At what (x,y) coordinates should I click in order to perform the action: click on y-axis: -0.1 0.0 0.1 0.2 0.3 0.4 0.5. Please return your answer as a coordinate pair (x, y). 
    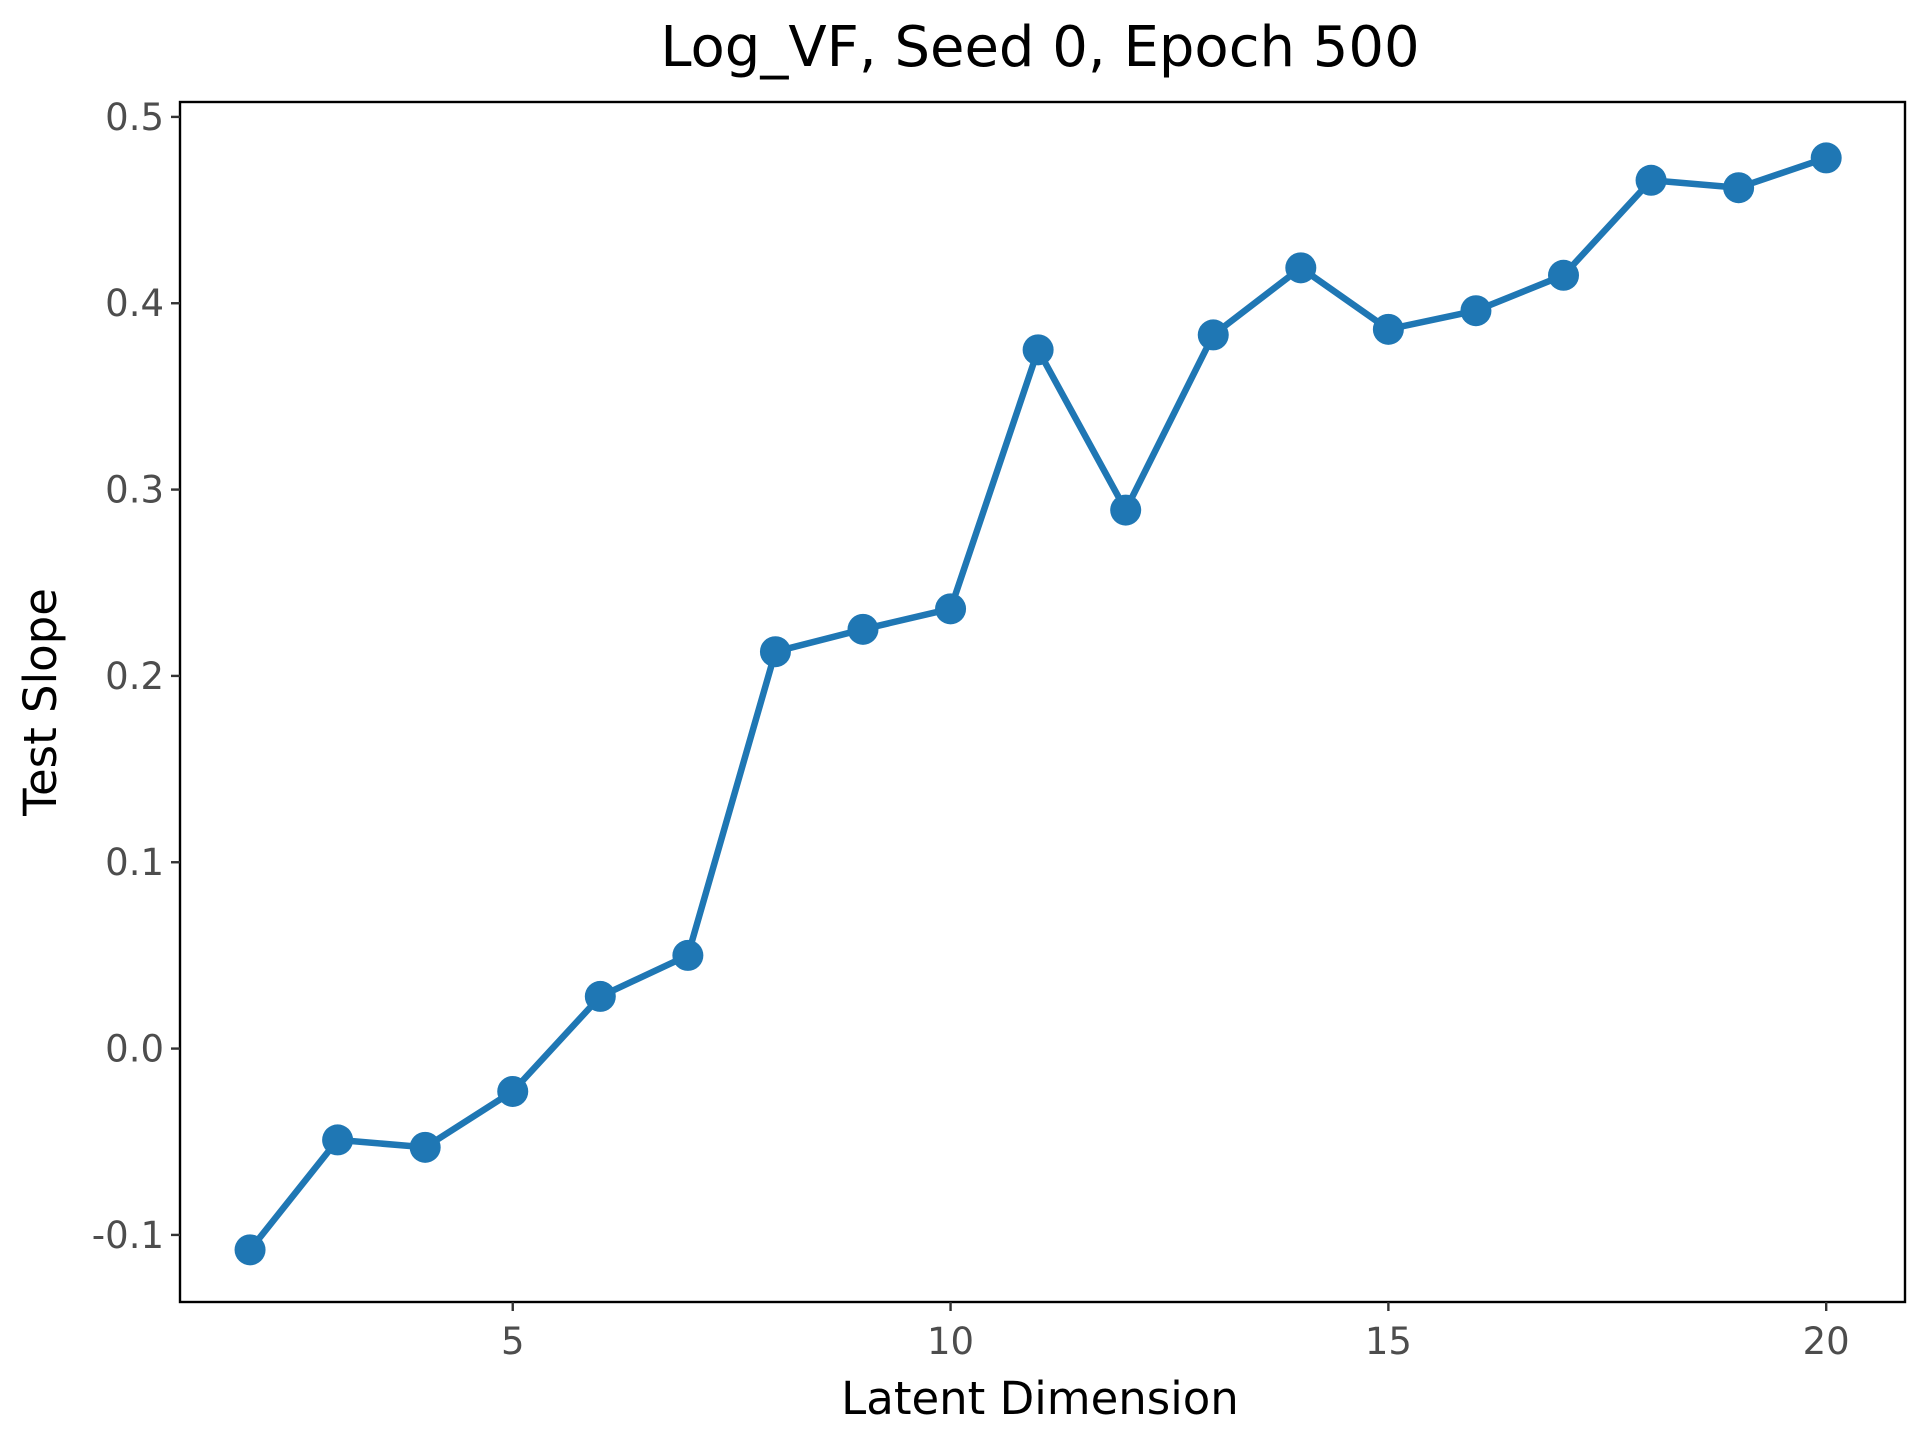
    Looking at the image, I should click on (136, 676).